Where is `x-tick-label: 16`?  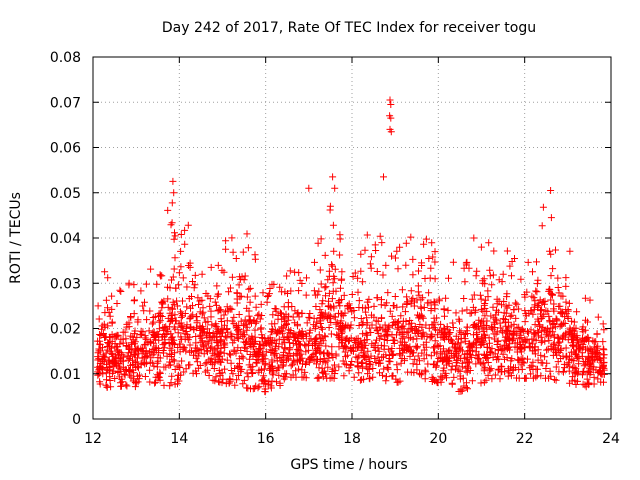 x-tick-label: 16 is located at coordinates (266, 439).